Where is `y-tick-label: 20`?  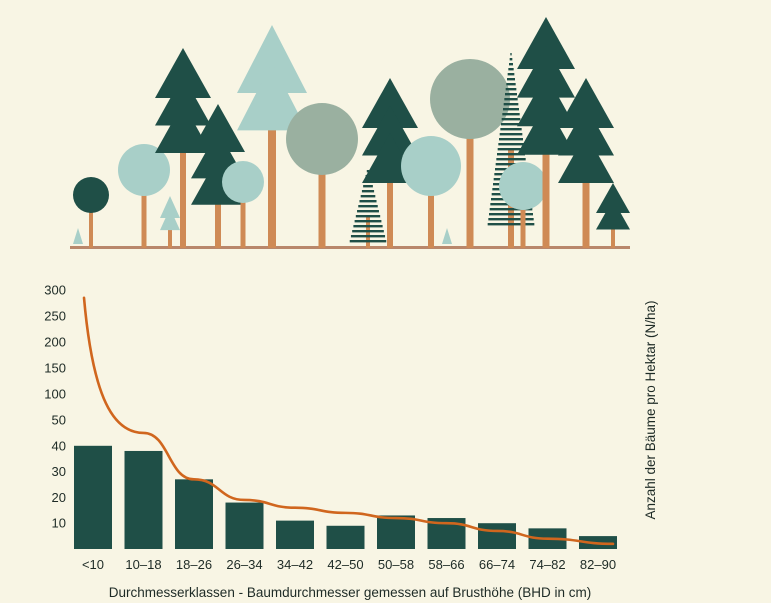 y-tick-label: 20 is located at coordinates (59, 497).